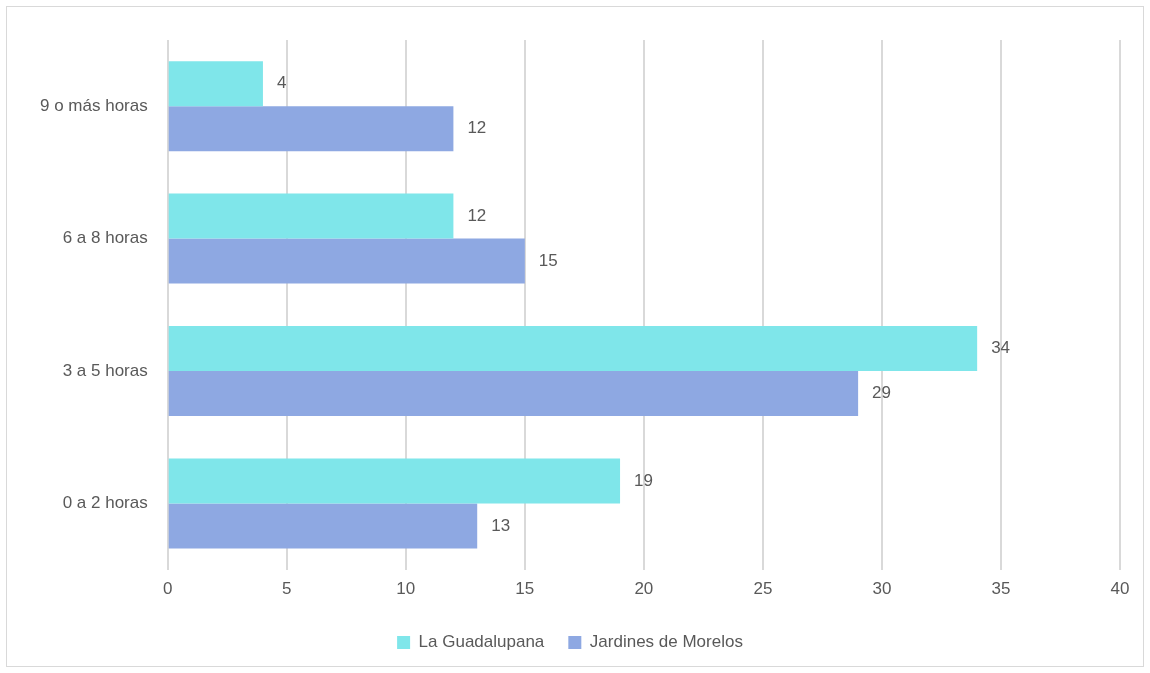  Describe the element at coordinates (882, 589) in the screenshot. I see `x-tick-label: 30` at that location.